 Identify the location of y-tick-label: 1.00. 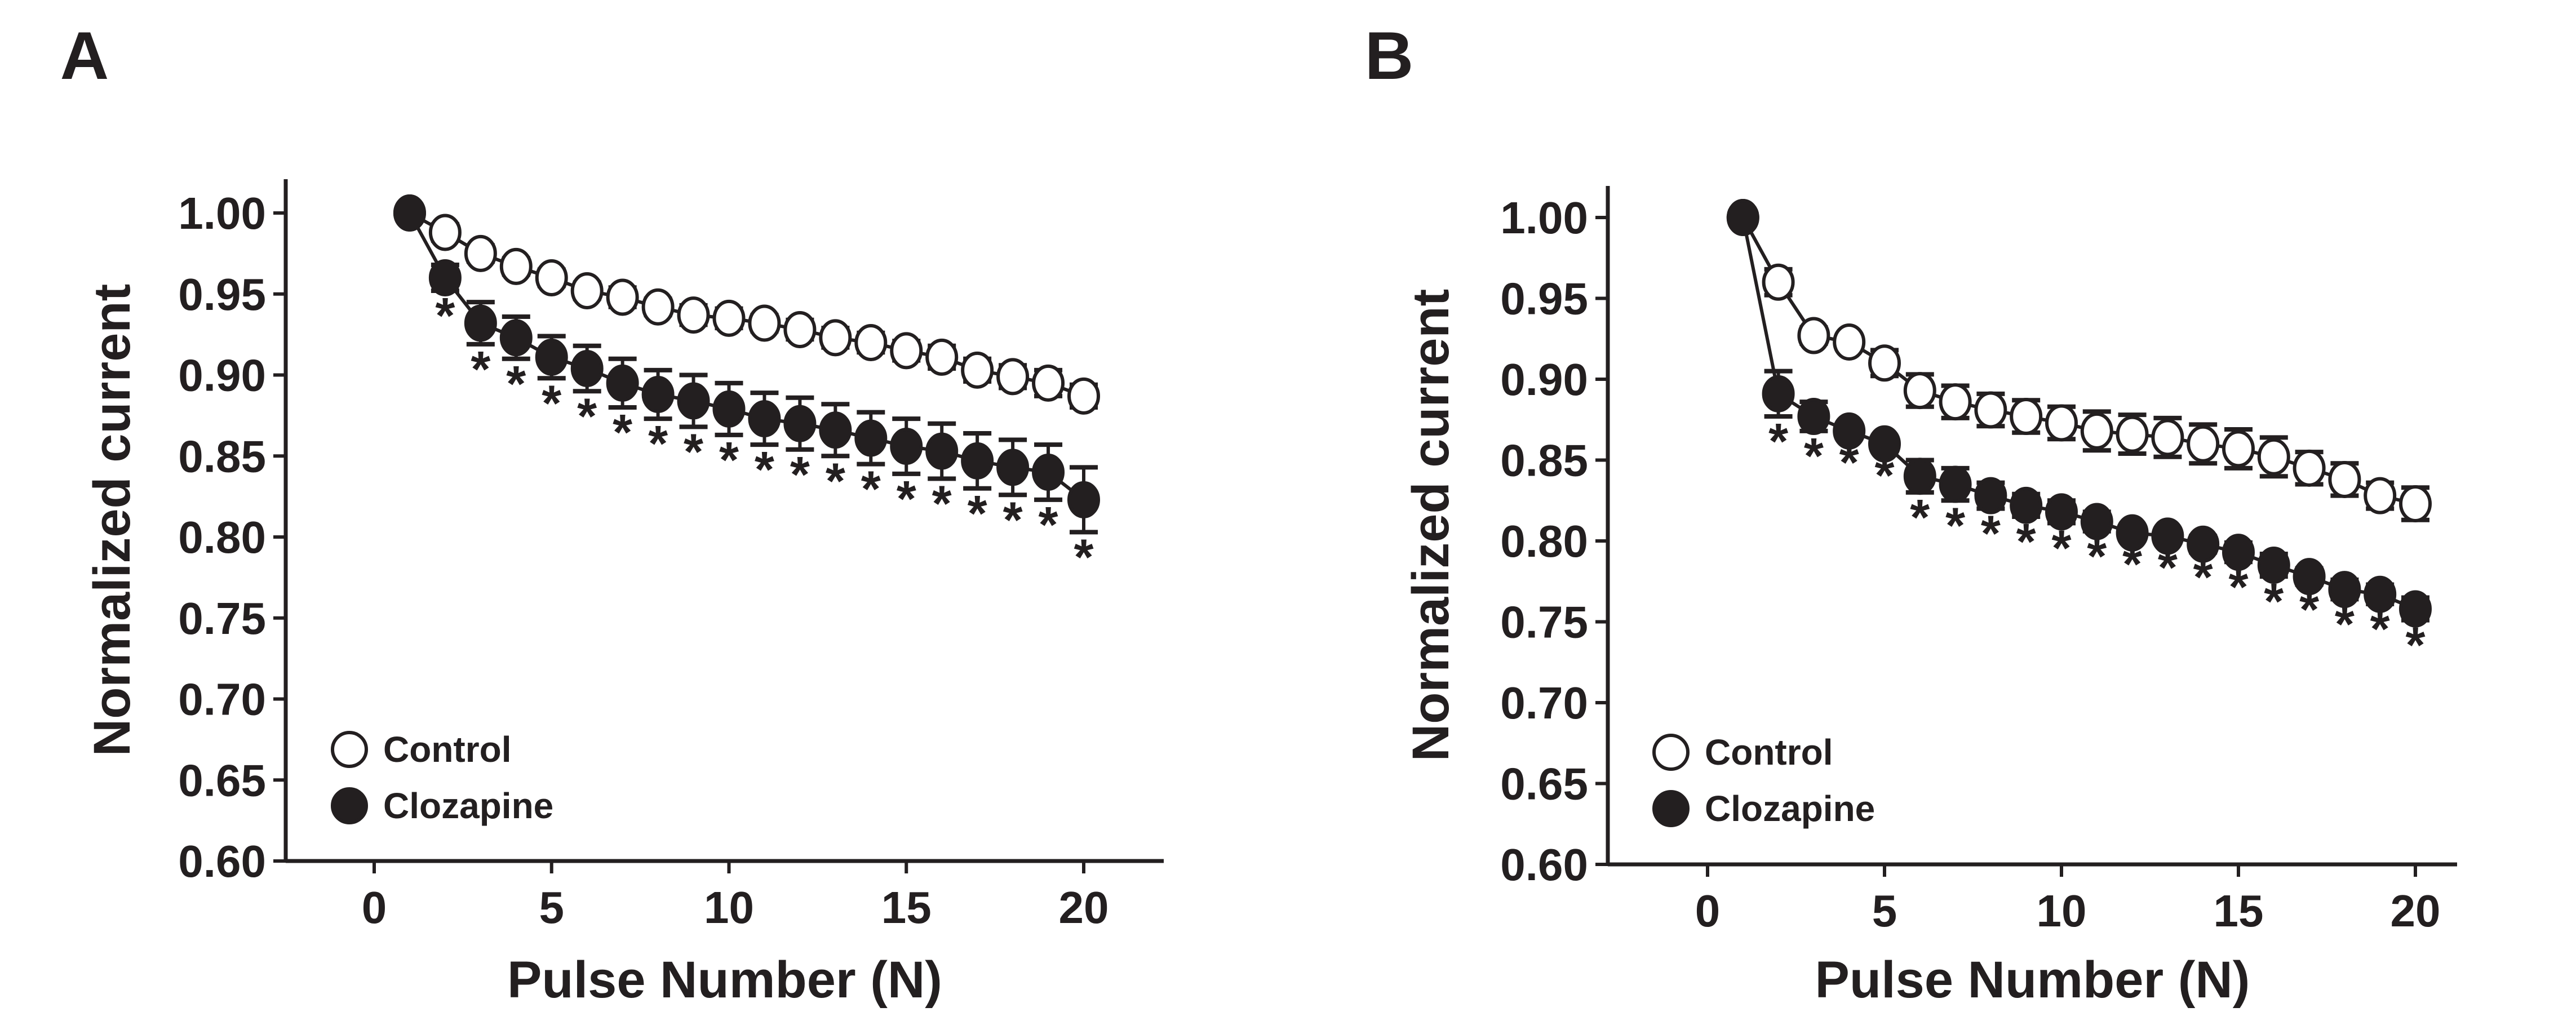
(222, 213).